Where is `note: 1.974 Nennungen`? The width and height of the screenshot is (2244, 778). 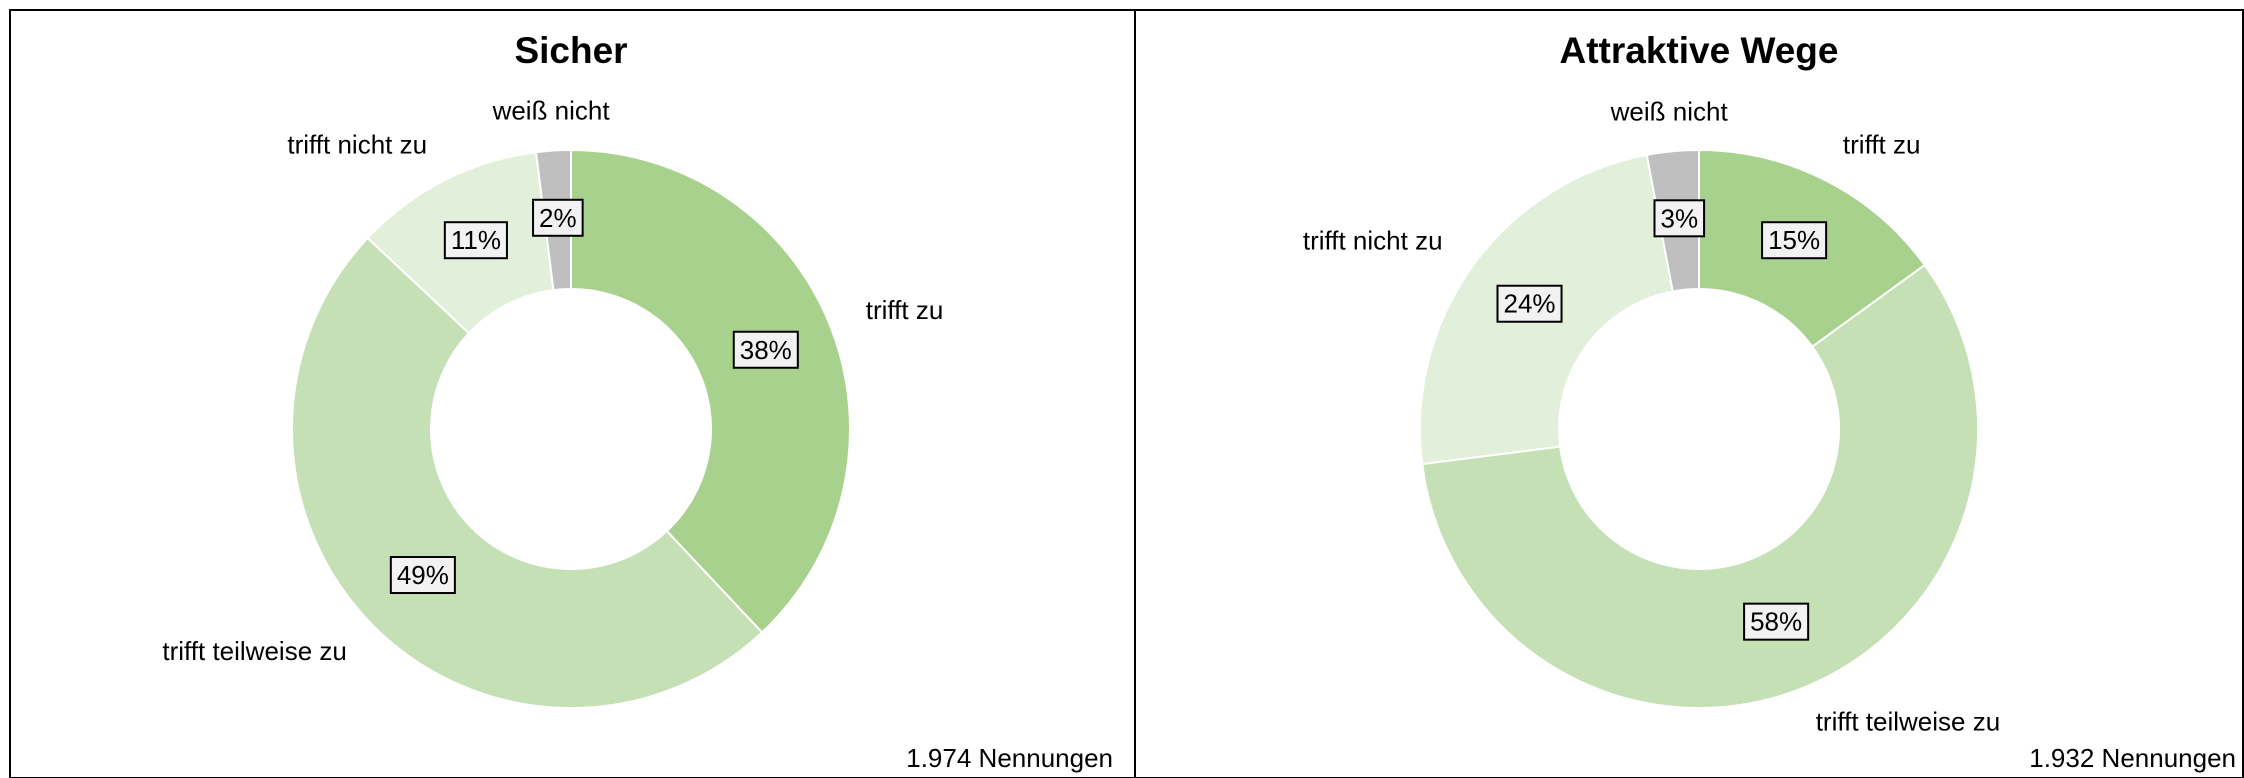 note: 1.974 Nennungen is located at coordinates (1009, 758).